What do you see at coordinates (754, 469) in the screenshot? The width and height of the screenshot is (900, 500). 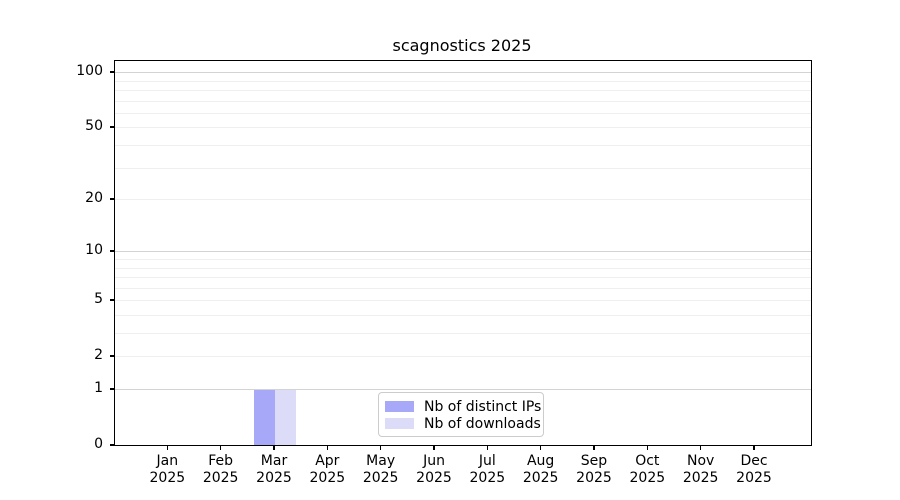 I see `x-tick-label: Dec 2025` at bounding box center [754, 469].